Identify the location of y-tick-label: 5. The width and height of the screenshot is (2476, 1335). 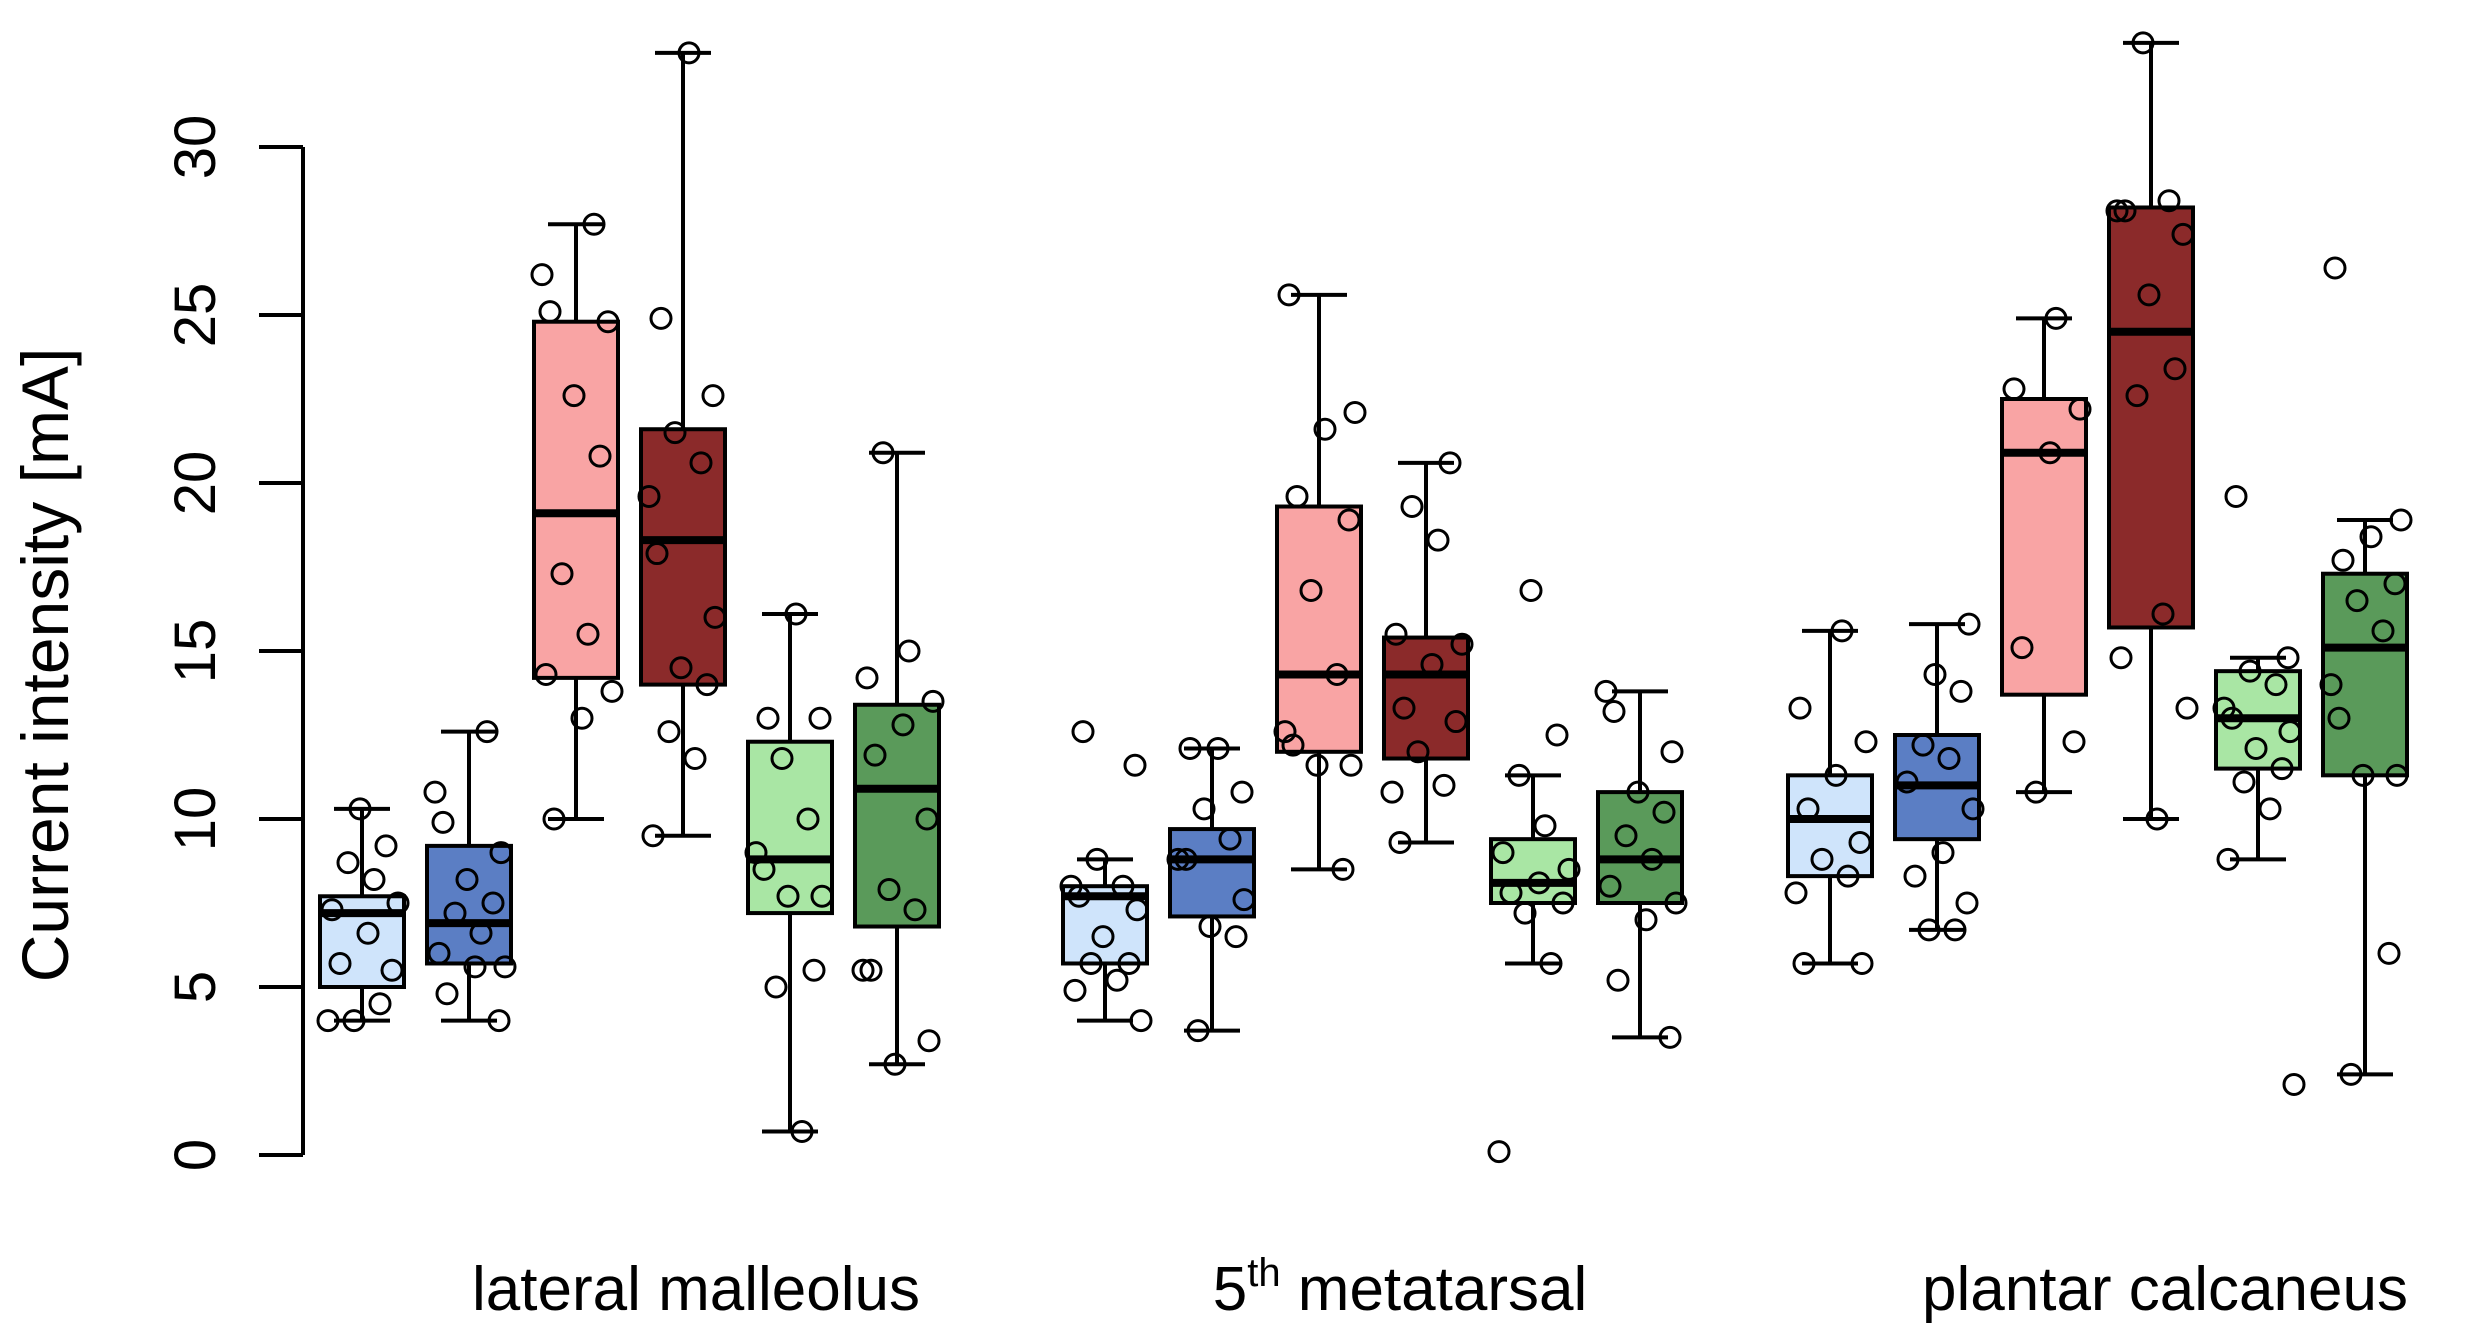
(195, 987).